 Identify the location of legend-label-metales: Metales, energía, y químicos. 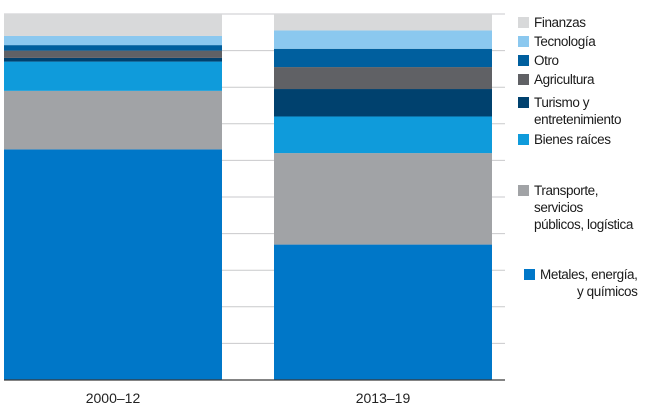
(589, 283).